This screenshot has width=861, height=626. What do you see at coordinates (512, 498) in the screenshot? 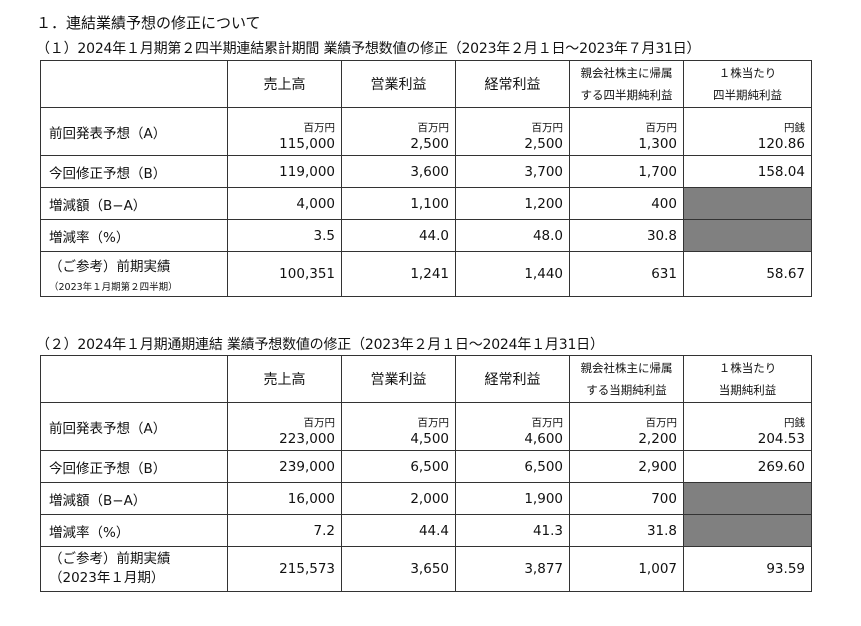
I see `cell-value: 1,900` at bounding box center [512, 498].